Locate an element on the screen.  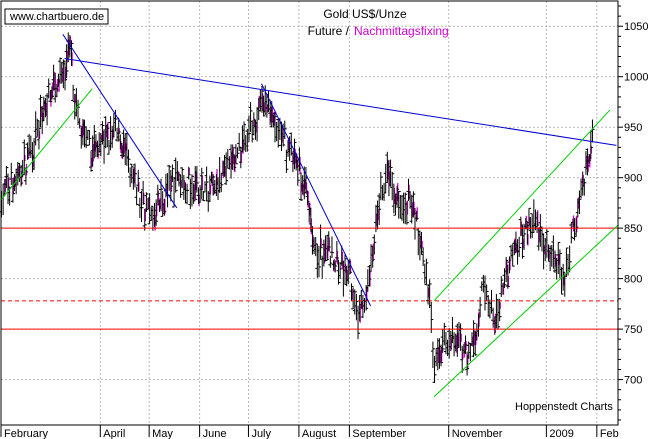
channel-line is located at coordinates (522, 205).